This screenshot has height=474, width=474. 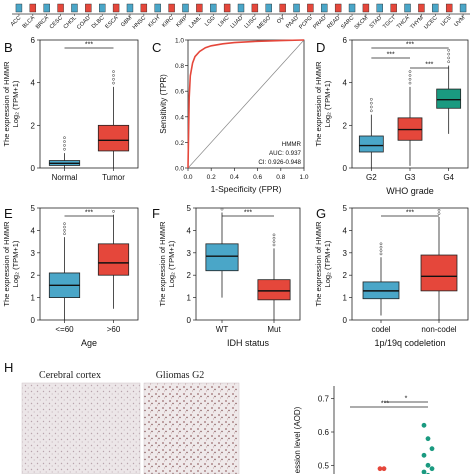 What do you see at coordinates (409, 343) in the screenshot?
I see `x-axis-label: 1p/19q codeletion` at bounding box center [409, 343].